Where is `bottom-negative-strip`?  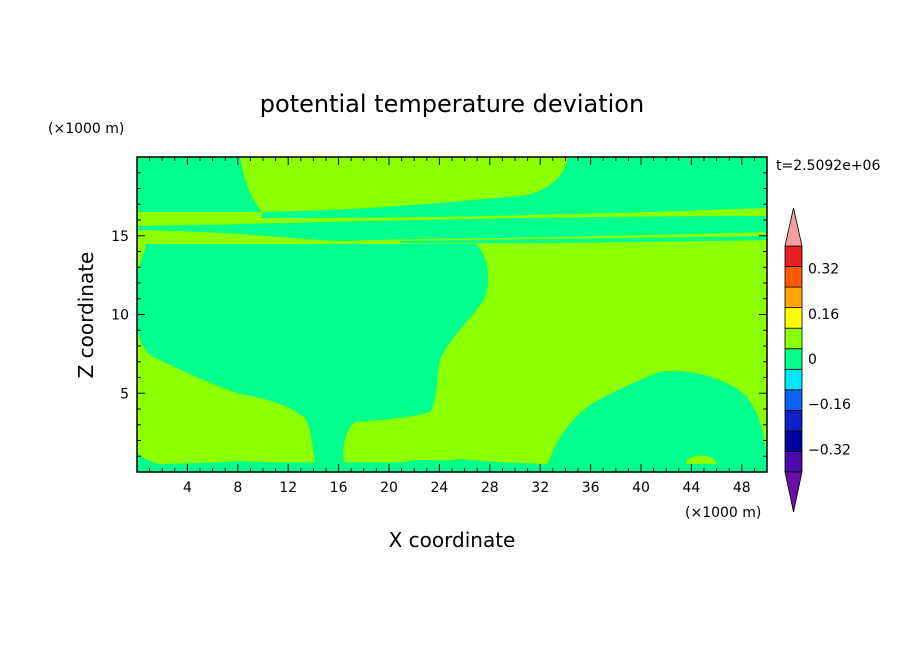
bottom-negative-strip is located at coordinates (452, 462).